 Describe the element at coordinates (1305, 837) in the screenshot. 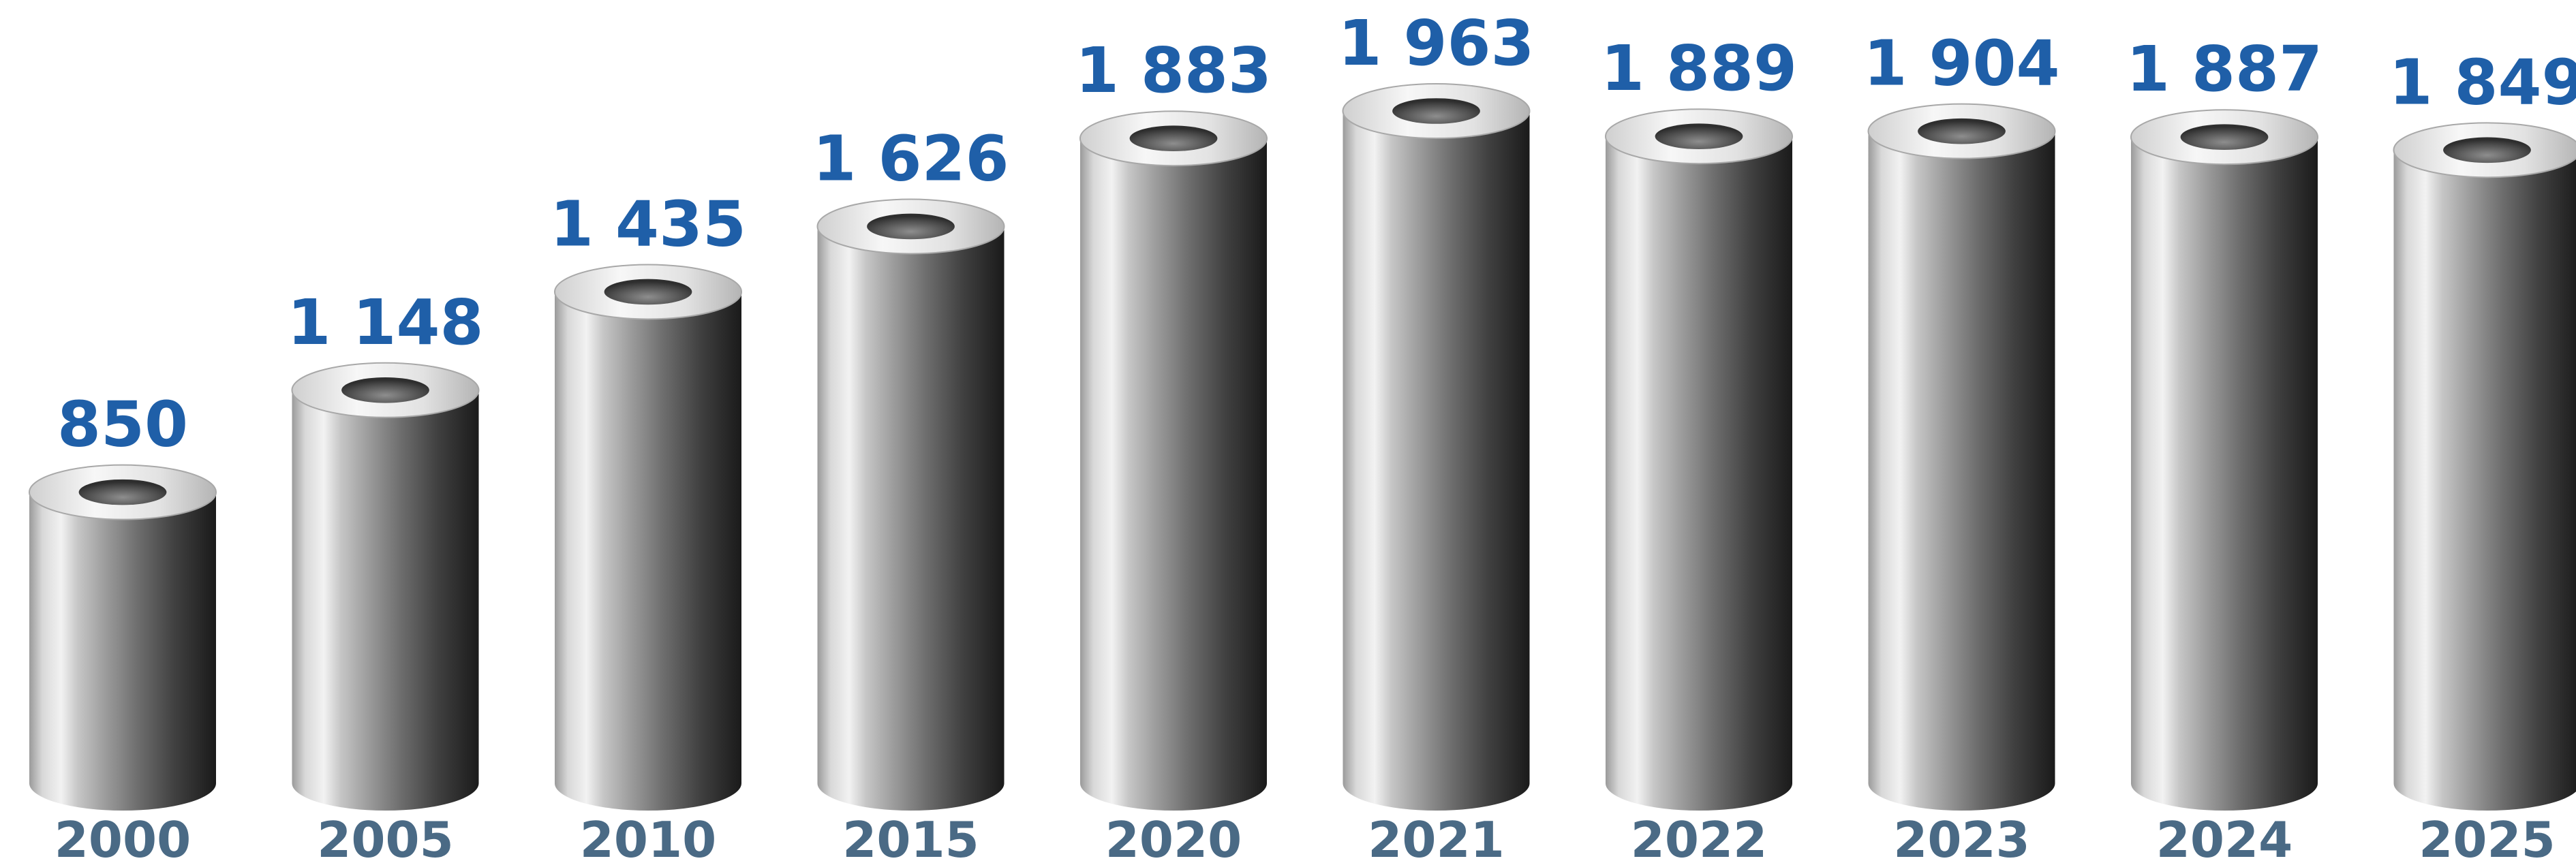

I see `year-labels-group: 2000 2005 2010 2015 2020 2021 2022 2023 2024 2025` at that location.